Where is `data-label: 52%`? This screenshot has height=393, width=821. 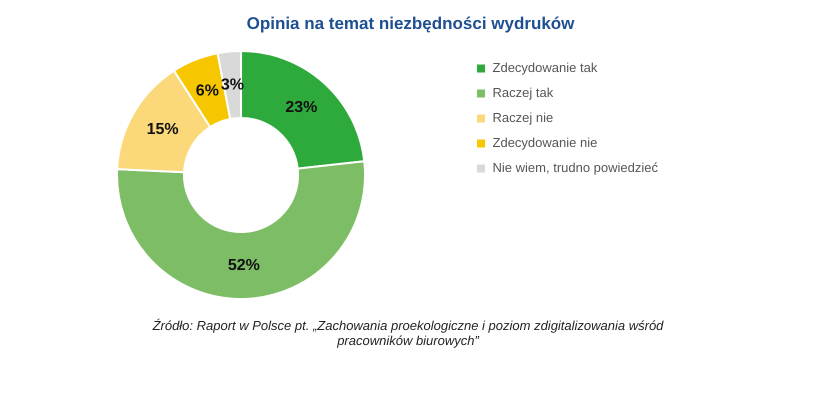
data-label: 52% is located at coordinates (244, 265).